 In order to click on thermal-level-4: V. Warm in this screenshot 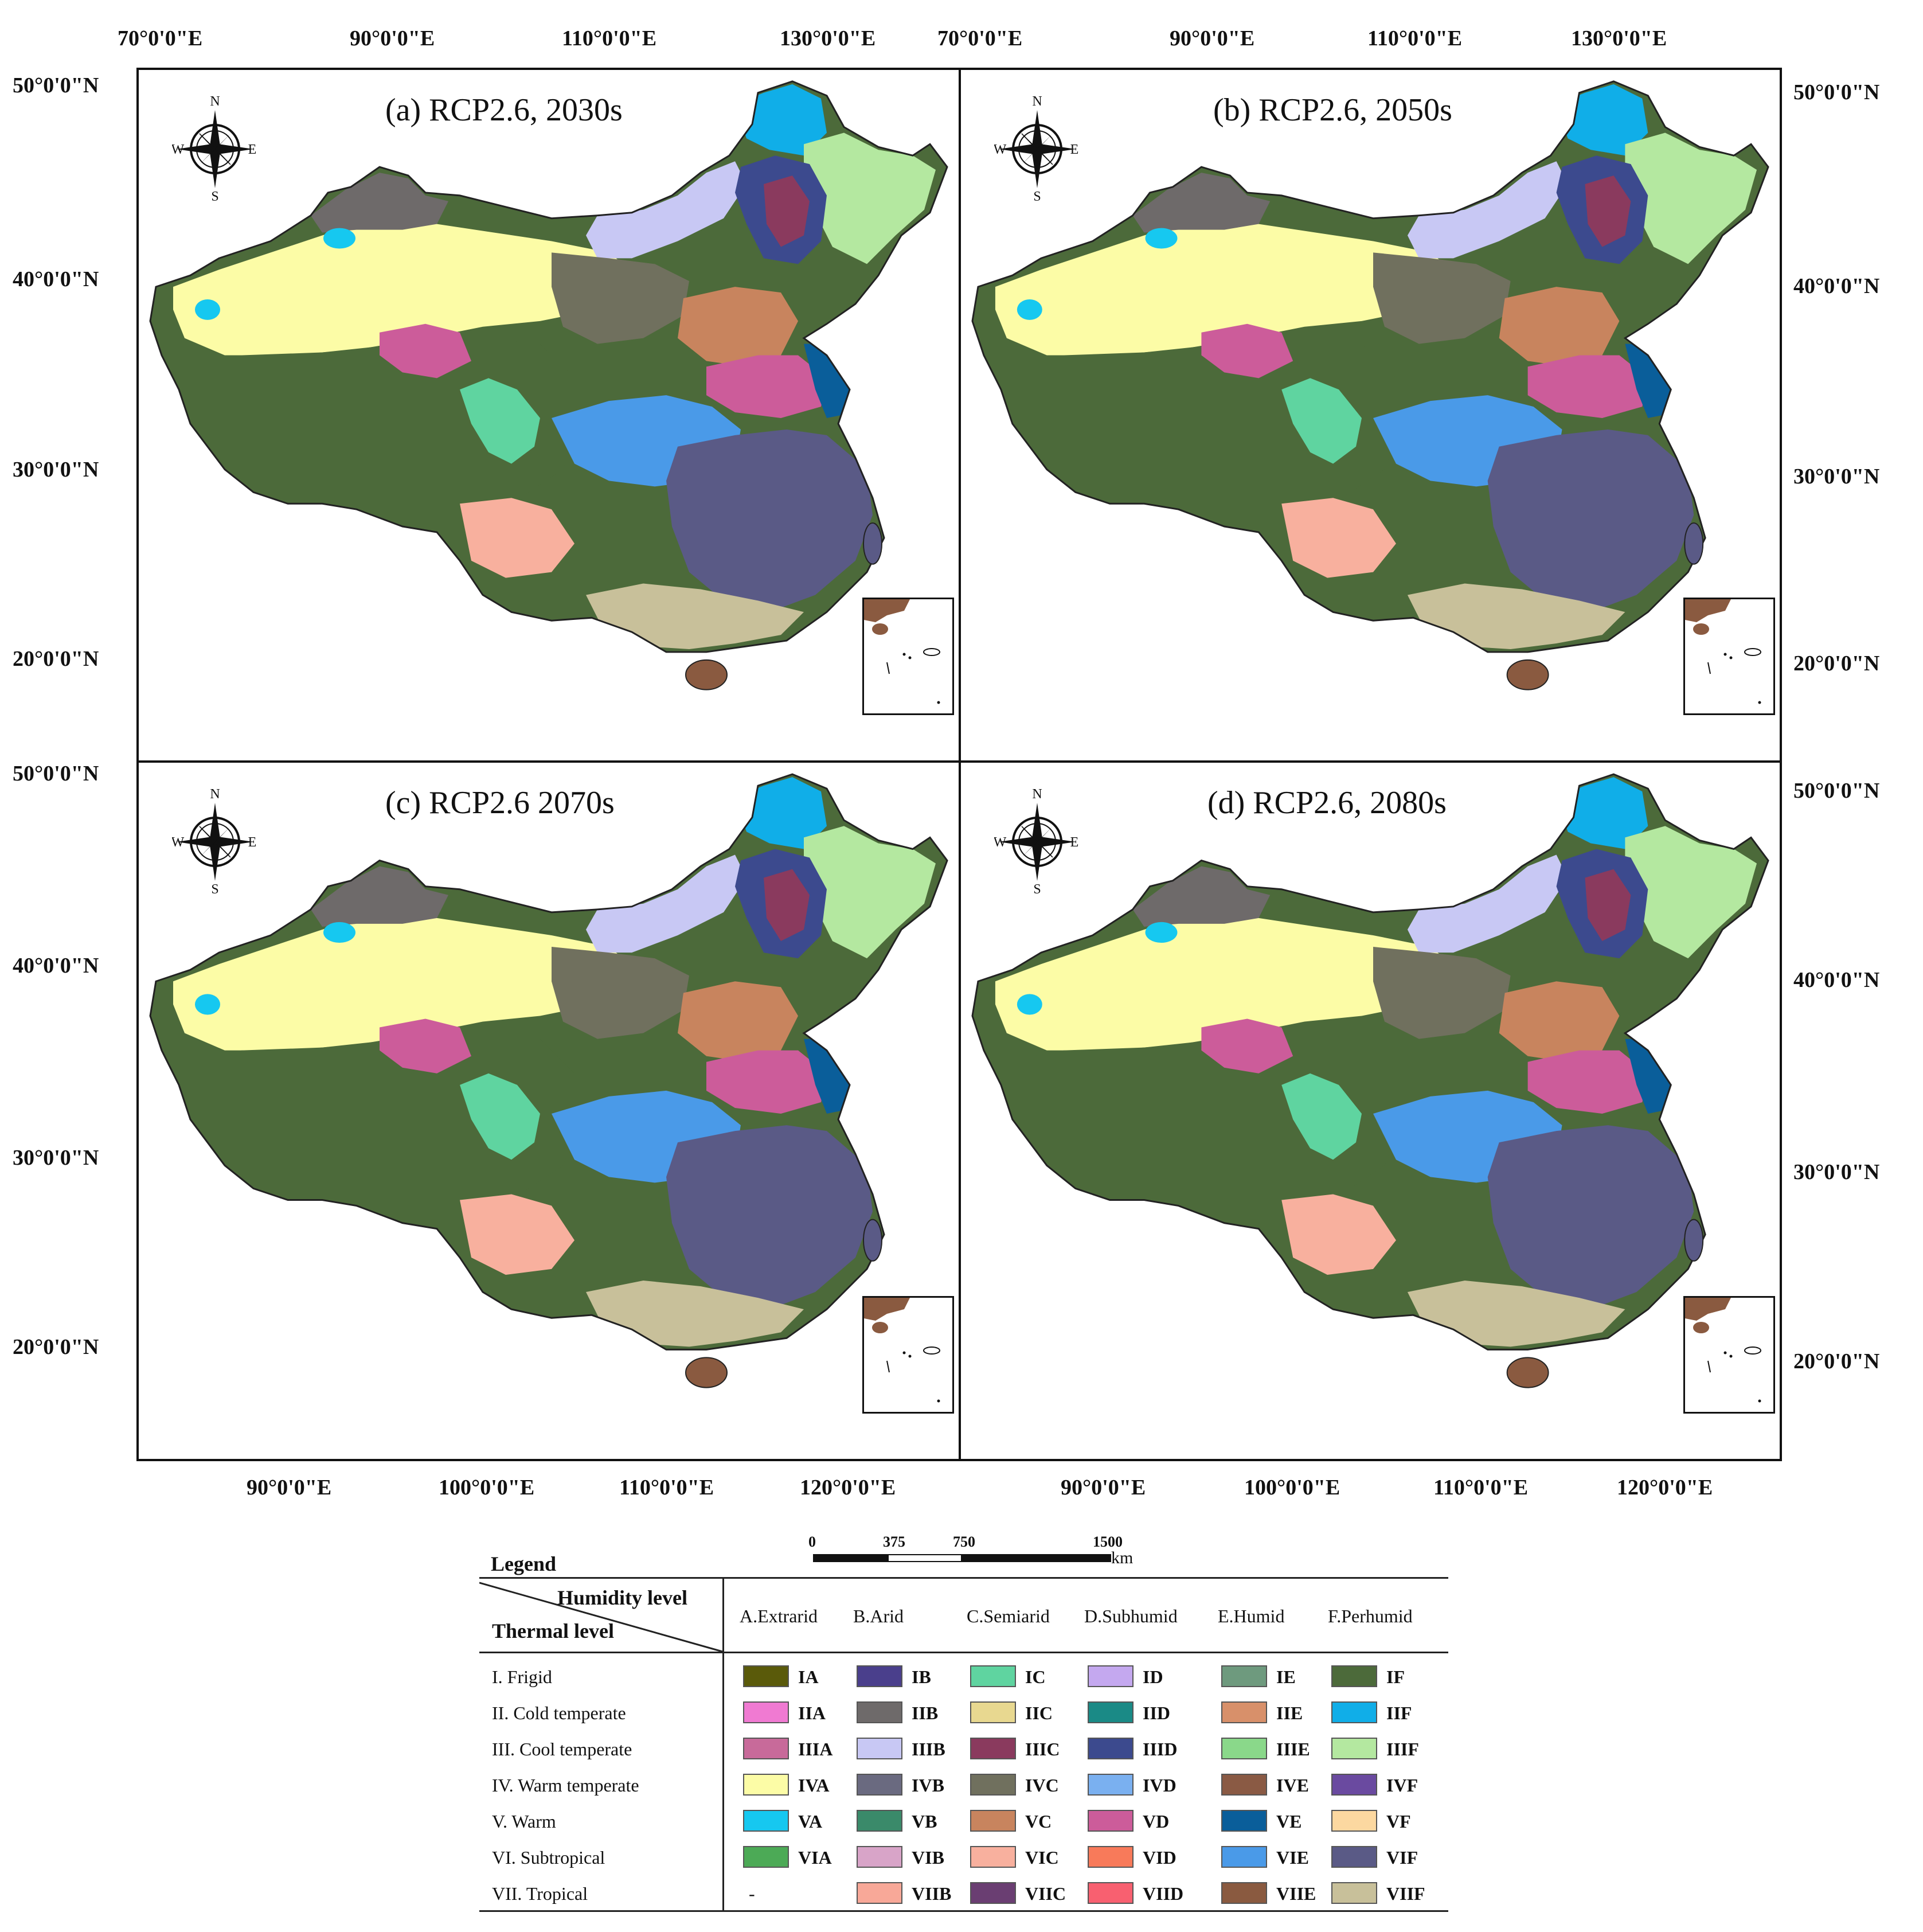, I will do `click(524, 1822)`.